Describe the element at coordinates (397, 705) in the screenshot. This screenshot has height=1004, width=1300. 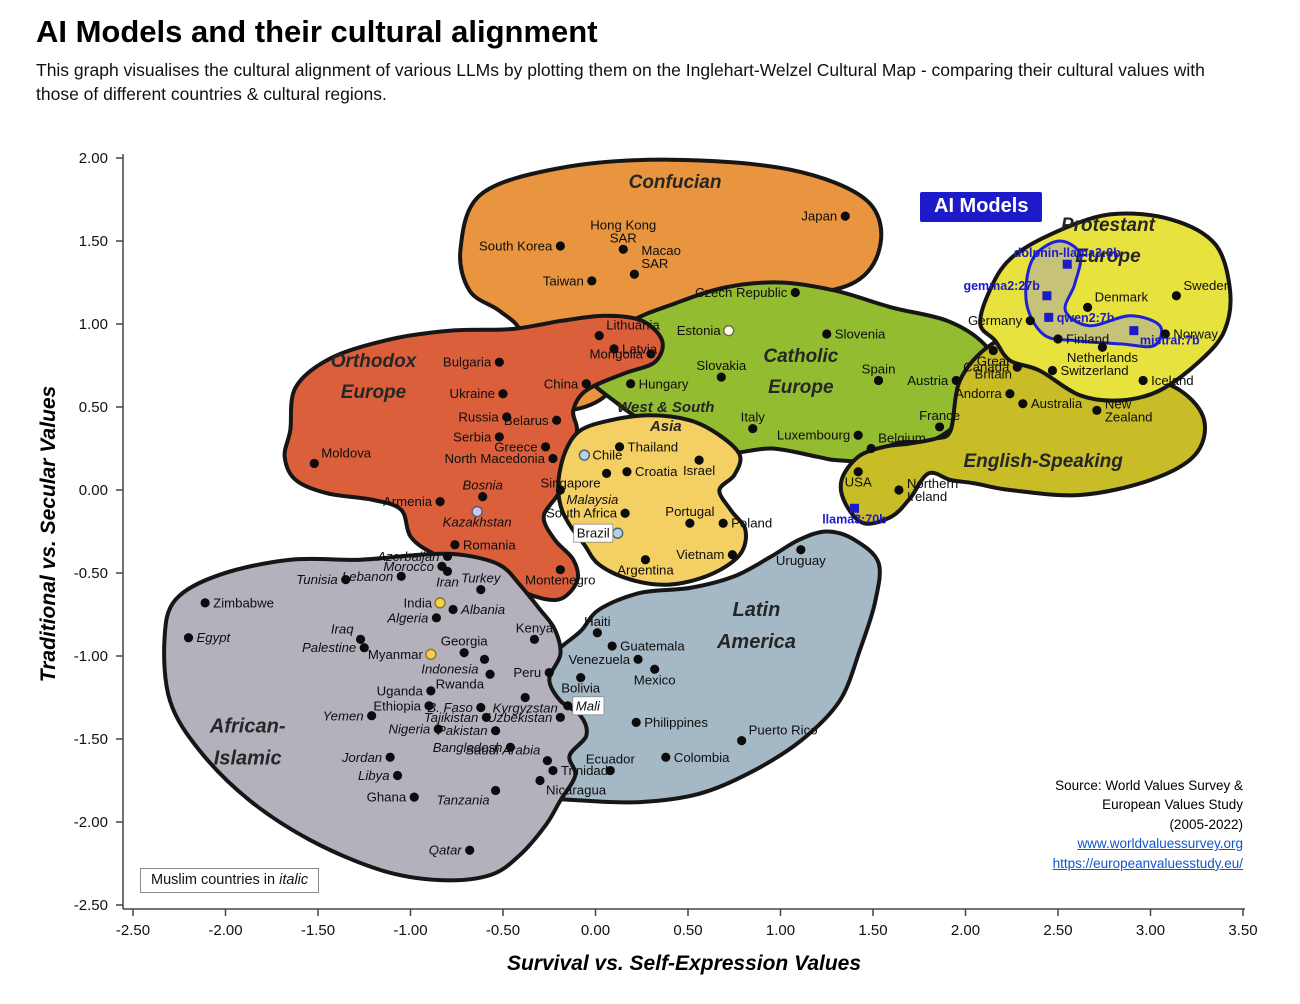
I see `country-label: Ethiopia` at that location.